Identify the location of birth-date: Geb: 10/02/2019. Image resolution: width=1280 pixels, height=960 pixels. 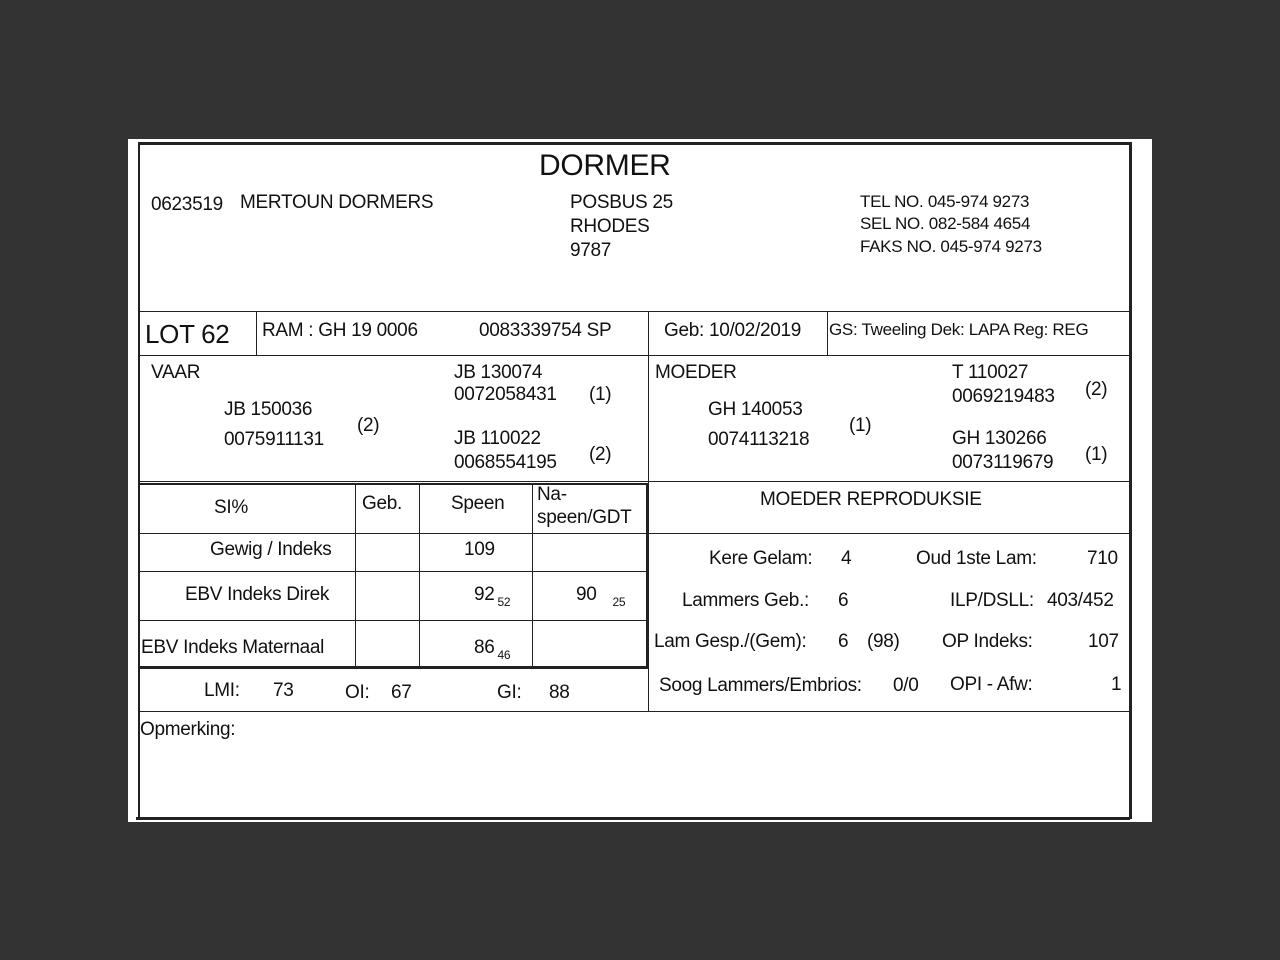
(733, 330).